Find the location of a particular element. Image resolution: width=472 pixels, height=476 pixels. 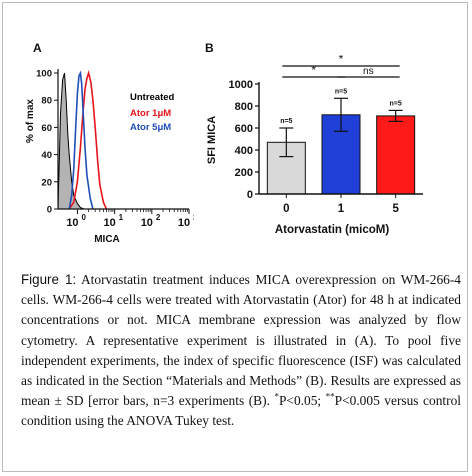

caption-sup-1: * is located at coordinates (276, 396).